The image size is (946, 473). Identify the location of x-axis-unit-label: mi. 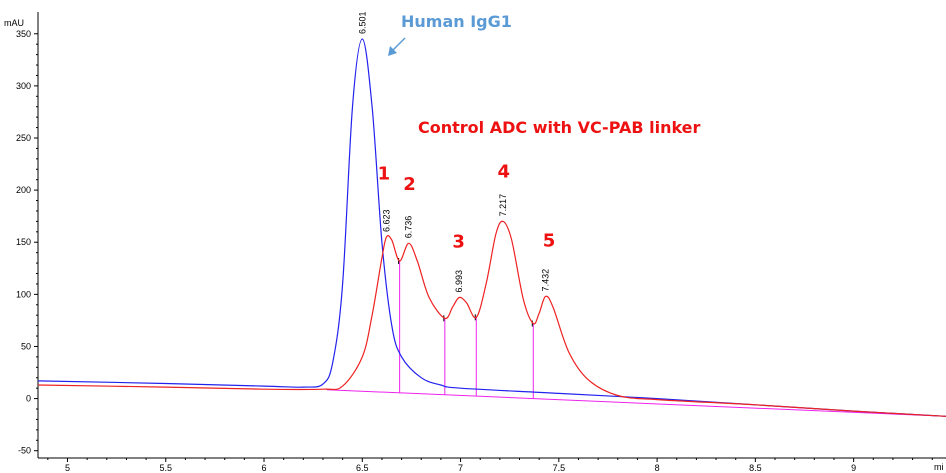
(939, 467).